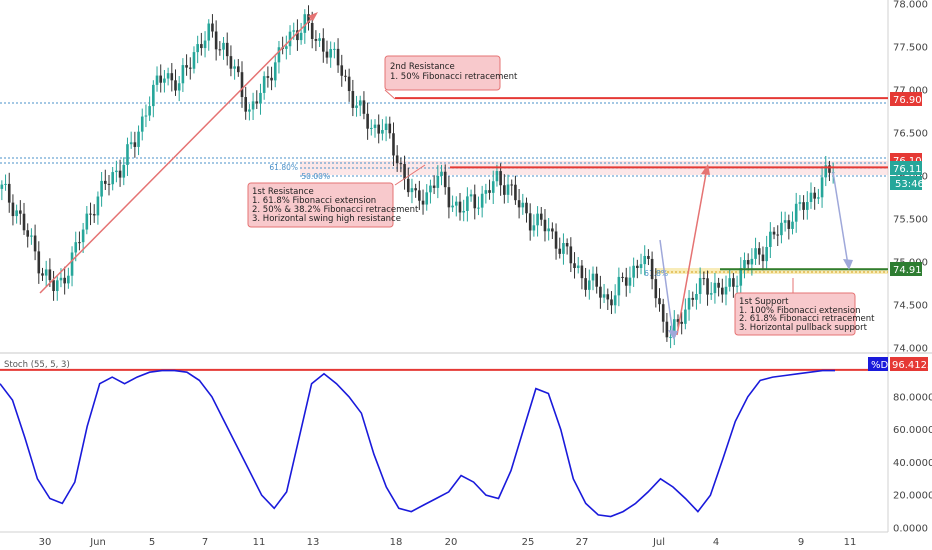 This screenshot has width=932, height=550. What do you see at coordinates (848, 264) in the screenshot?
I see `forecast-down-arrowhead` at bounding box center [848, 264].